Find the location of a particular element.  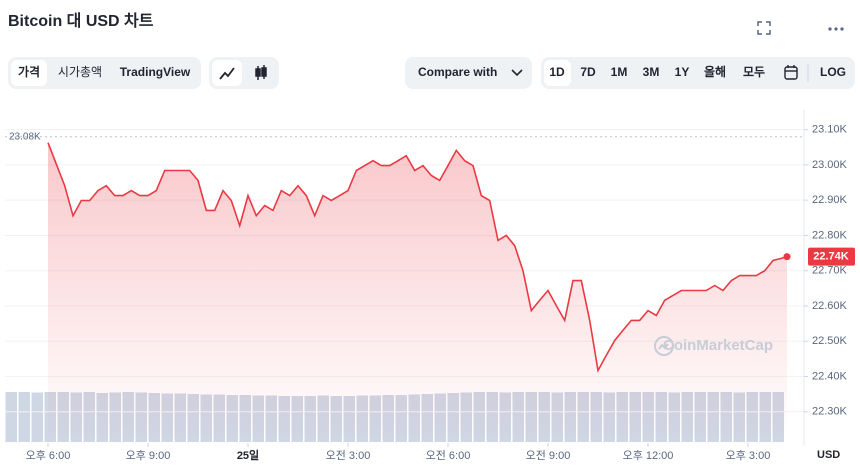

view-tab: 가격 is located at coordinates (29, 71).